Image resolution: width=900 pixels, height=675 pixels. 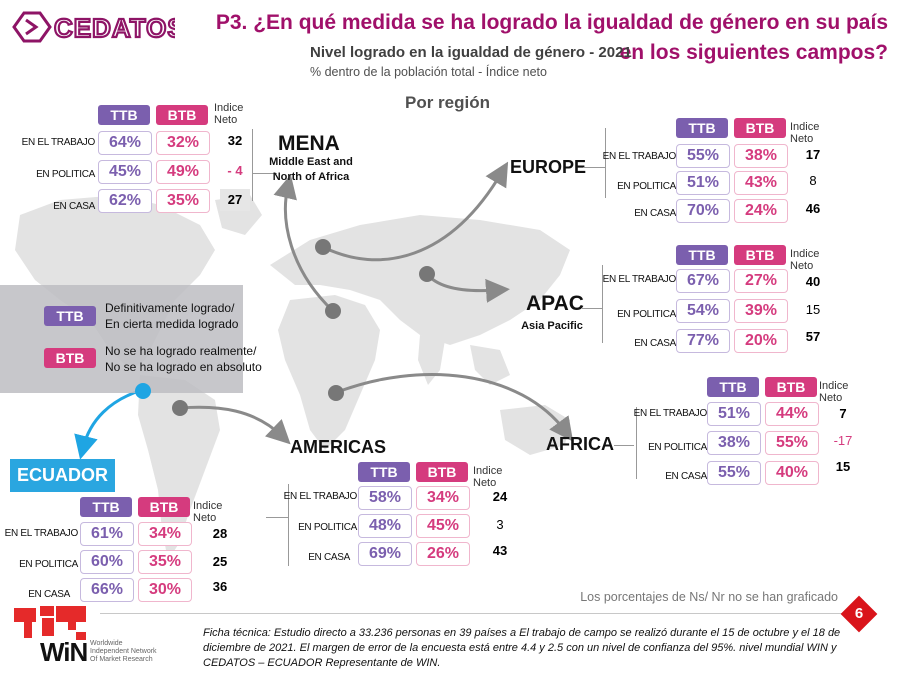 I want to click on region-subtitle: Middle East and, so click(x=311, y=162).